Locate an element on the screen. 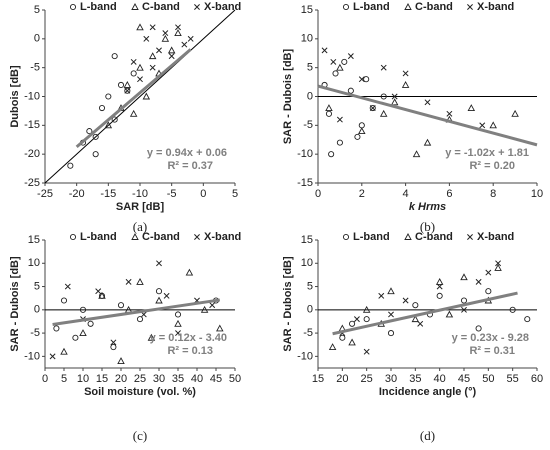 The image size is (550, 450). y-tick-label: -20 is located at coordinates (32, 154).